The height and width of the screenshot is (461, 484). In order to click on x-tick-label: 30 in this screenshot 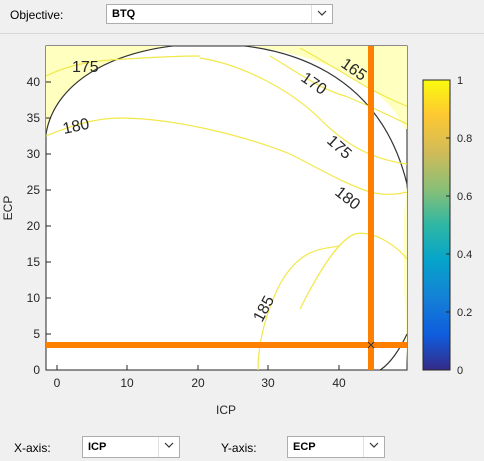, I will do `click(268, 383)`.